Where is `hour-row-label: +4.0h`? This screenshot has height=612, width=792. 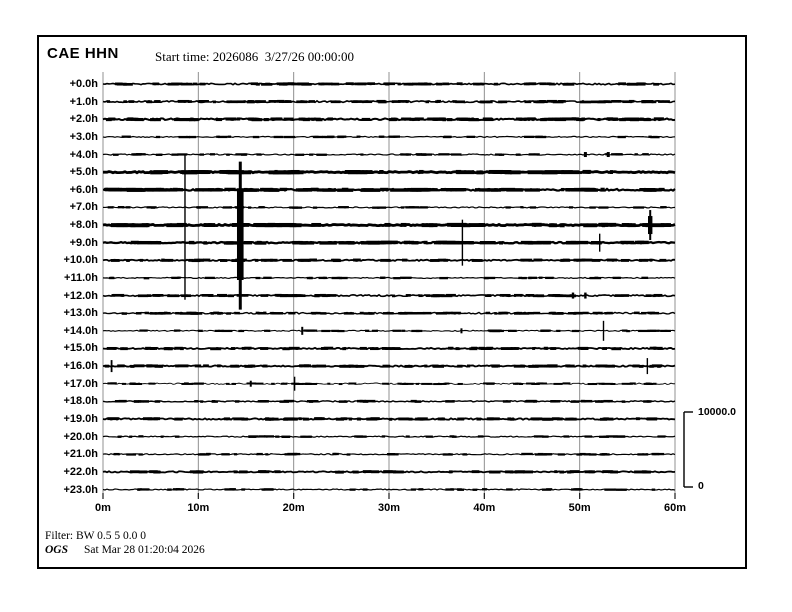
hour-row-label: +4.0h is located at coordinates (83, 154).